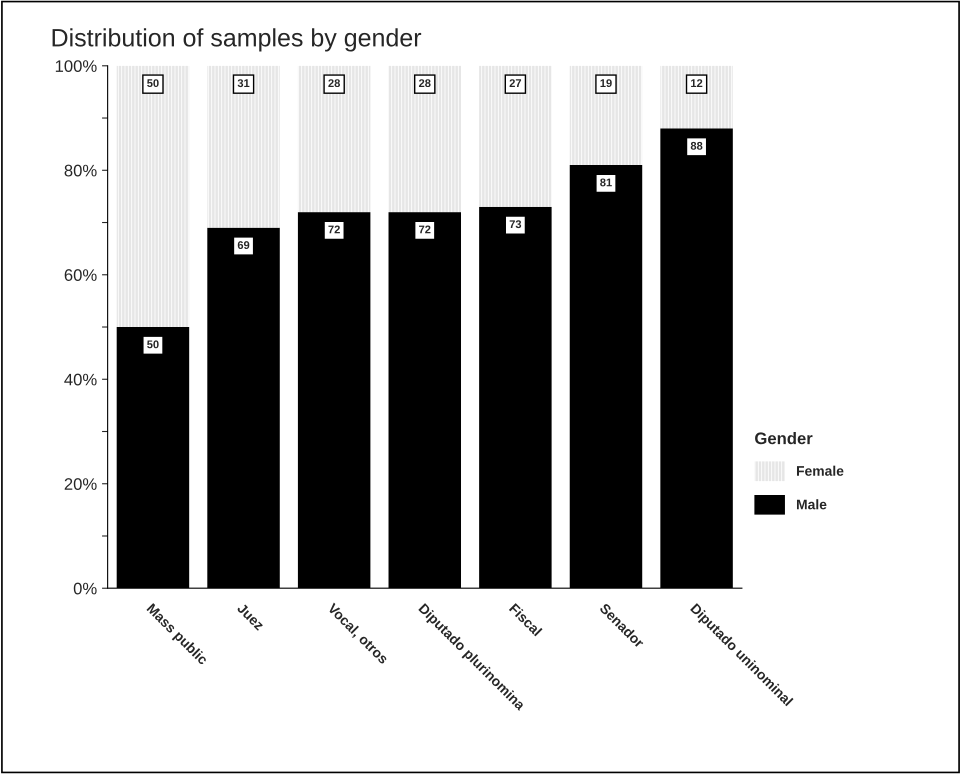  Describe the element at coordinates (820, 471) in the screenshot. I see `legend-label: Female` at that location.